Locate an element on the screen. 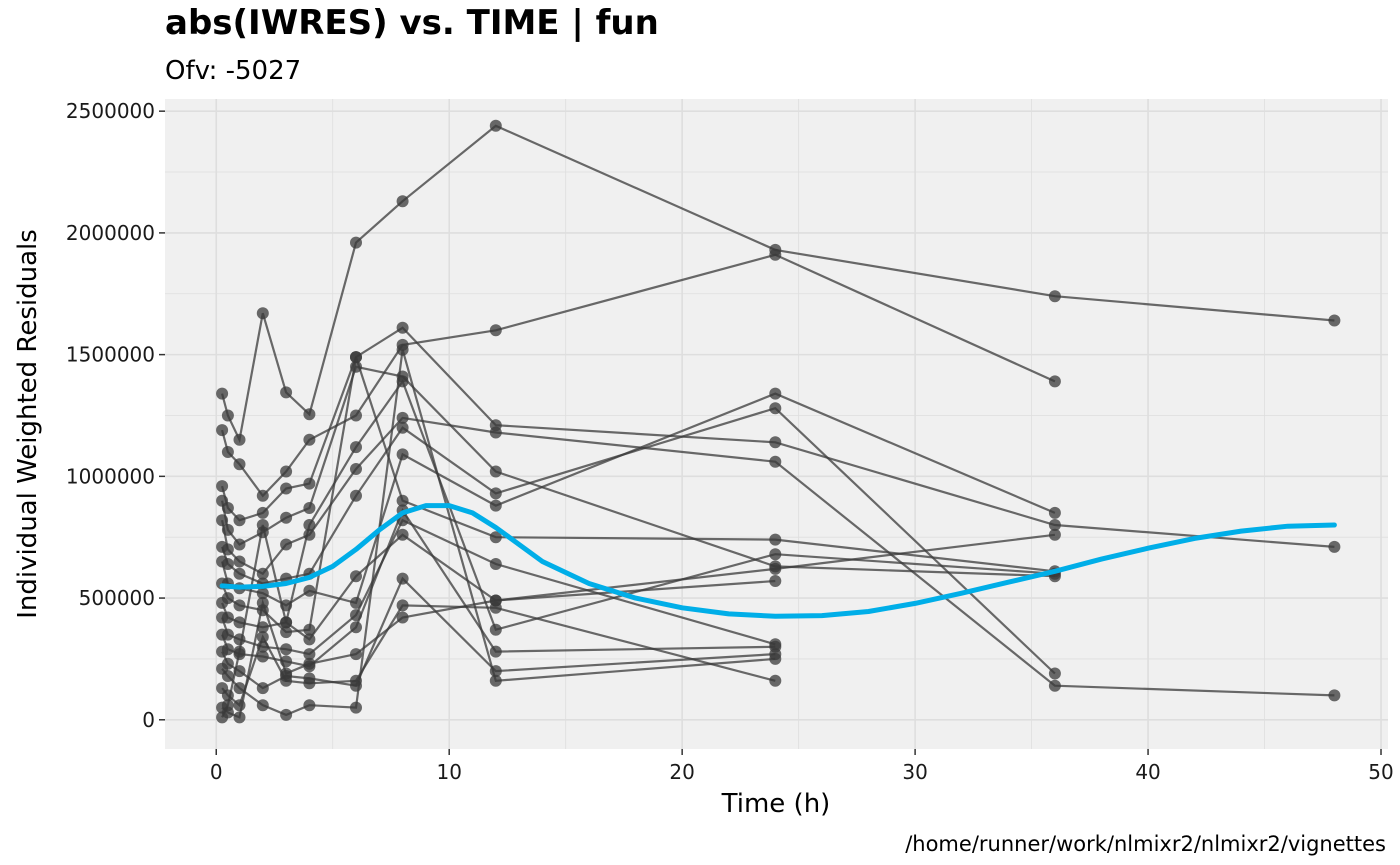  x-axis: 0 10 20 30 40 50 is located at coordinates (802, 766).